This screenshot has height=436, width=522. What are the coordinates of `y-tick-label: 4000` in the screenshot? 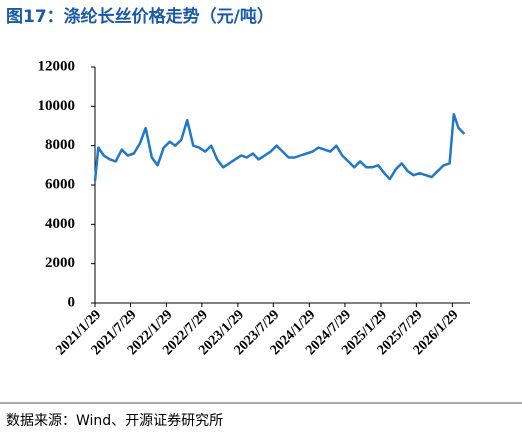 It's located at (60, 224).